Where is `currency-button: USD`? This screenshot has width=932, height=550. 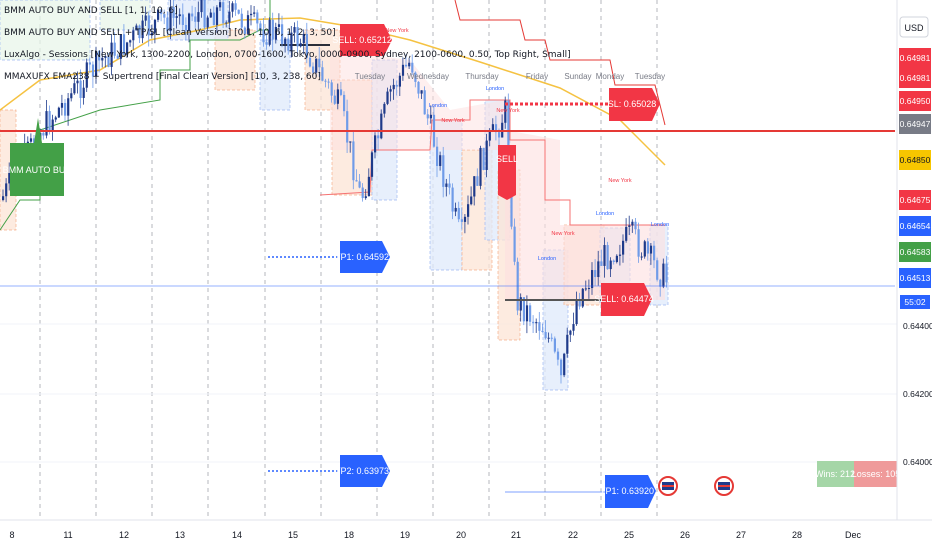
currency-button: USD is located at coordinates (914, 27).